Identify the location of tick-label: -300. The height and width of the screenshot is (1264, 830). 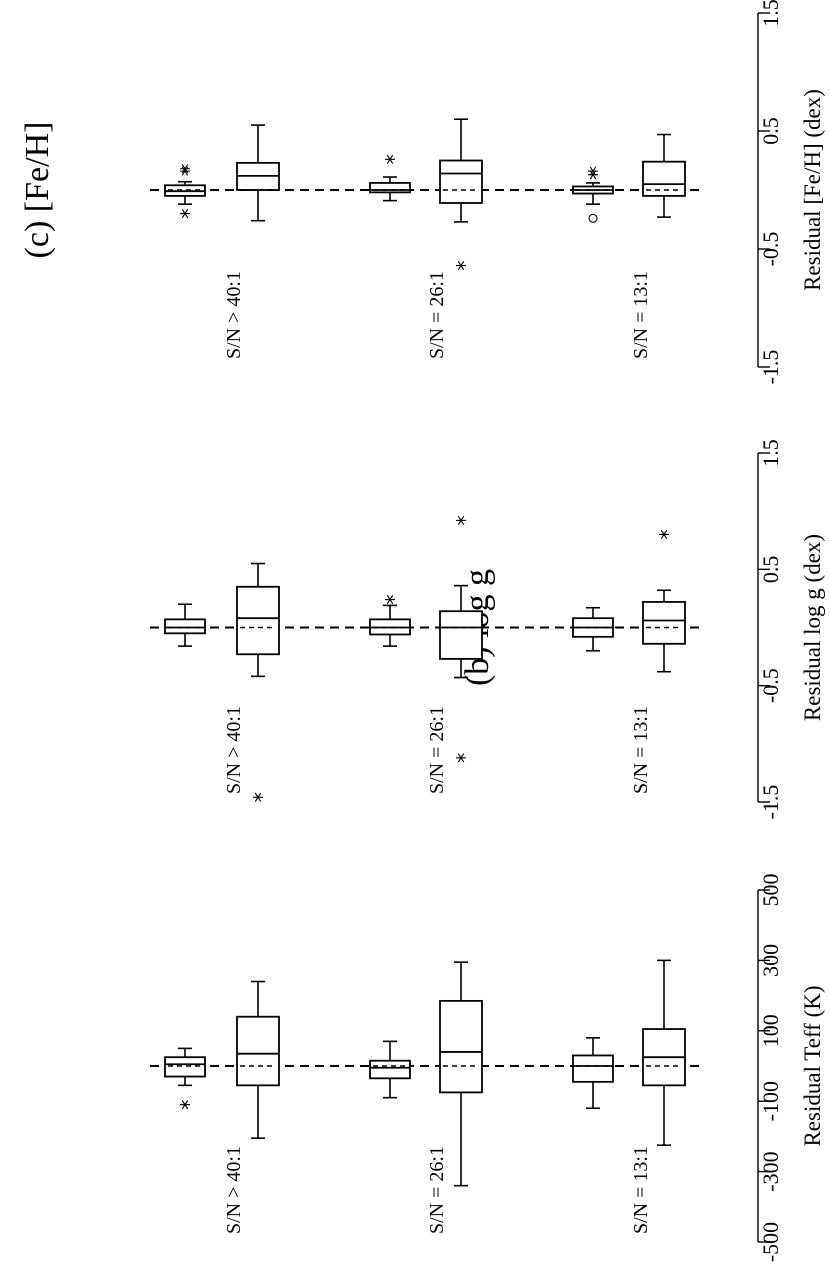
(770, 1171).